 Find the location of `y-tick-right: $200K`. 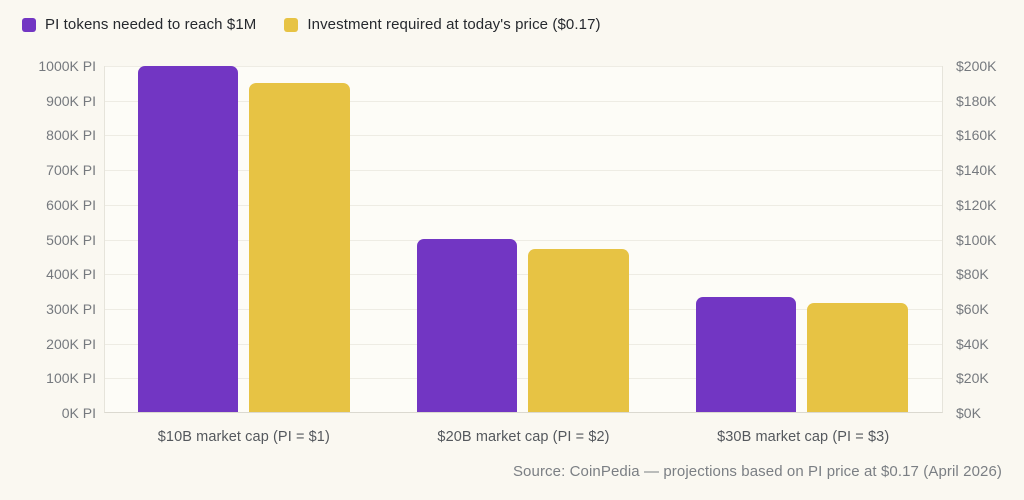

y-tick-right: $200K is located at coordinates (976, 66).